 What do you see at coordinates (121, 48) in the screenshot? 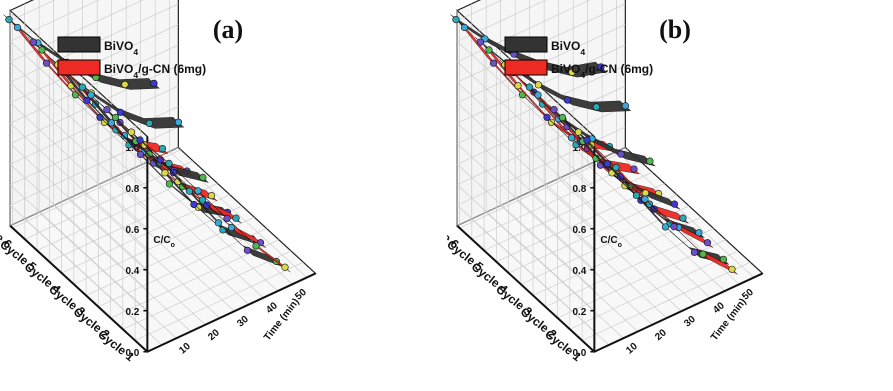
I see `legend-label-bivo4: BiVO4` at bounding box center [121, 48].